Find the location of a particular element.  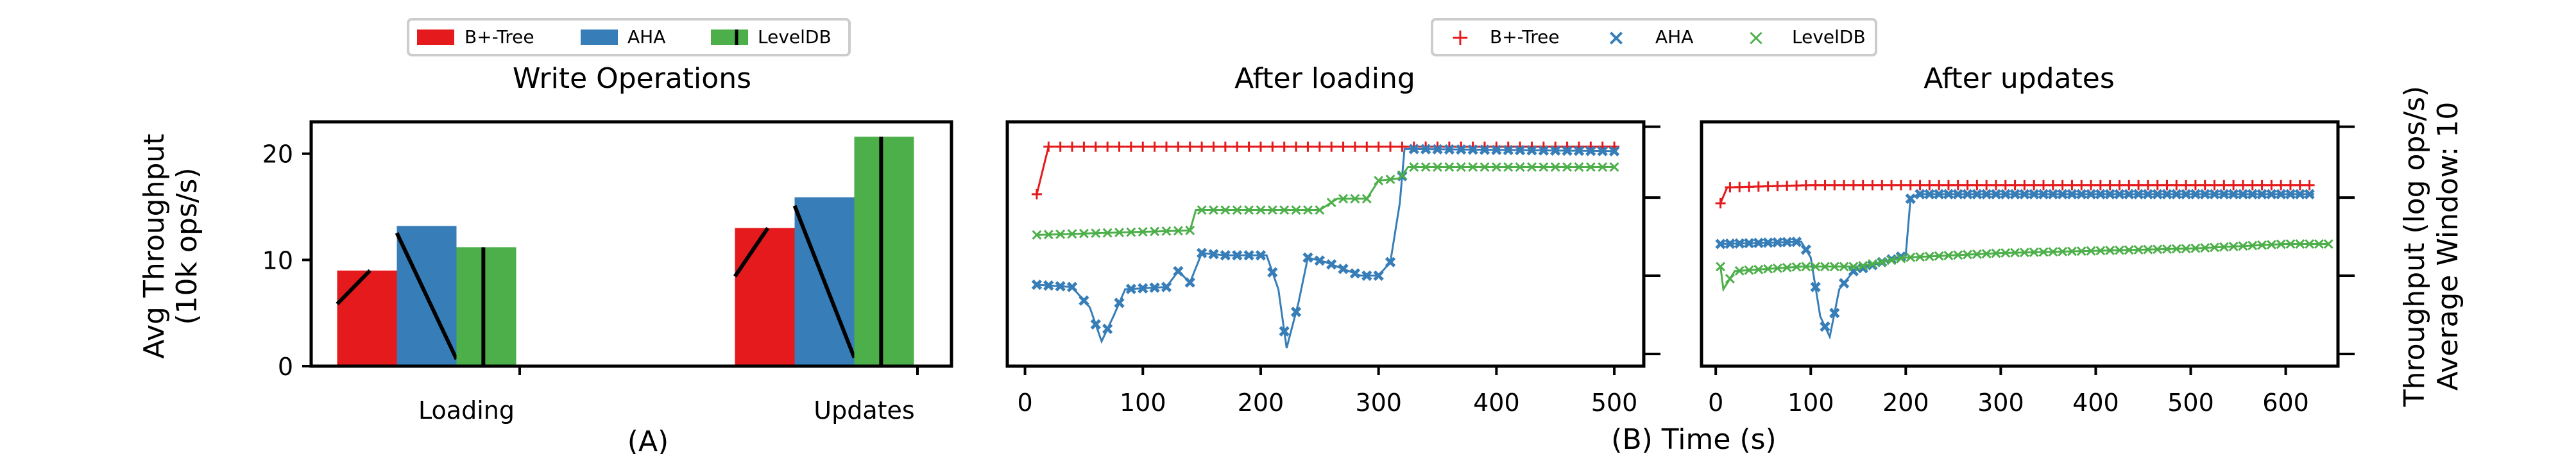

series-line-aha is located at coordinates (1325, 248).